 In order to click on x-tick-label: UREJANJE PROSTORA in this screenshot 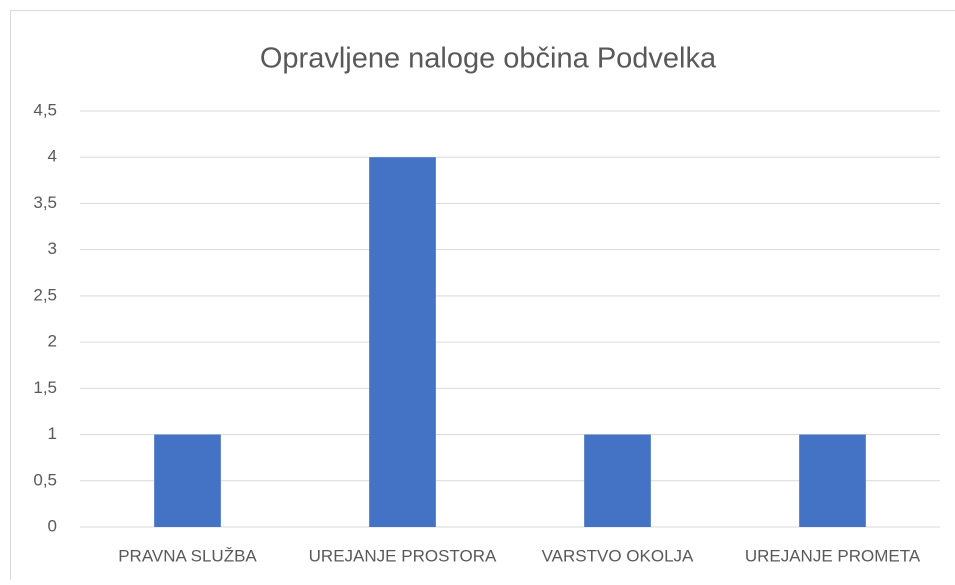, I will do `click(403, 555)`.